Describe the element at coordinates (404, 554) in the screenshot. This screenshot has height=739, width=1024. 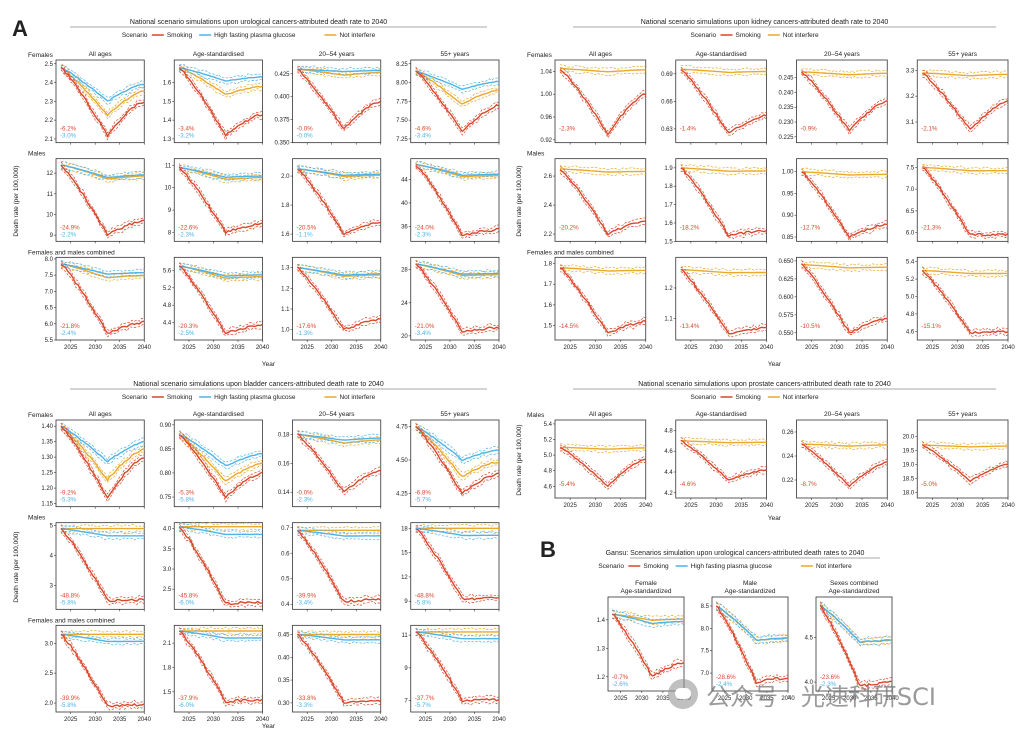
I see `y-tick-label: 15` at that location.